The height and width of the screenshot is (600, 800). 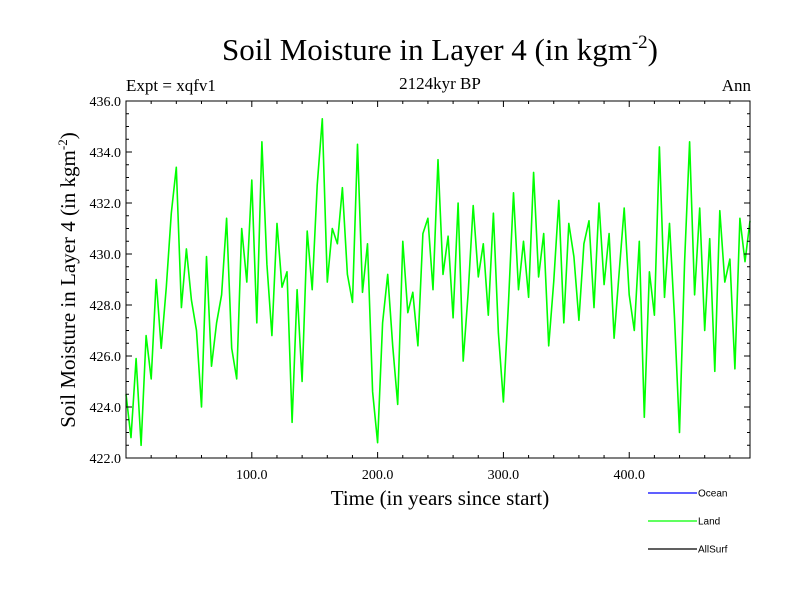 I want to click on legend-layer: Ocean Land AllSurf, so click(x=688, y=522).